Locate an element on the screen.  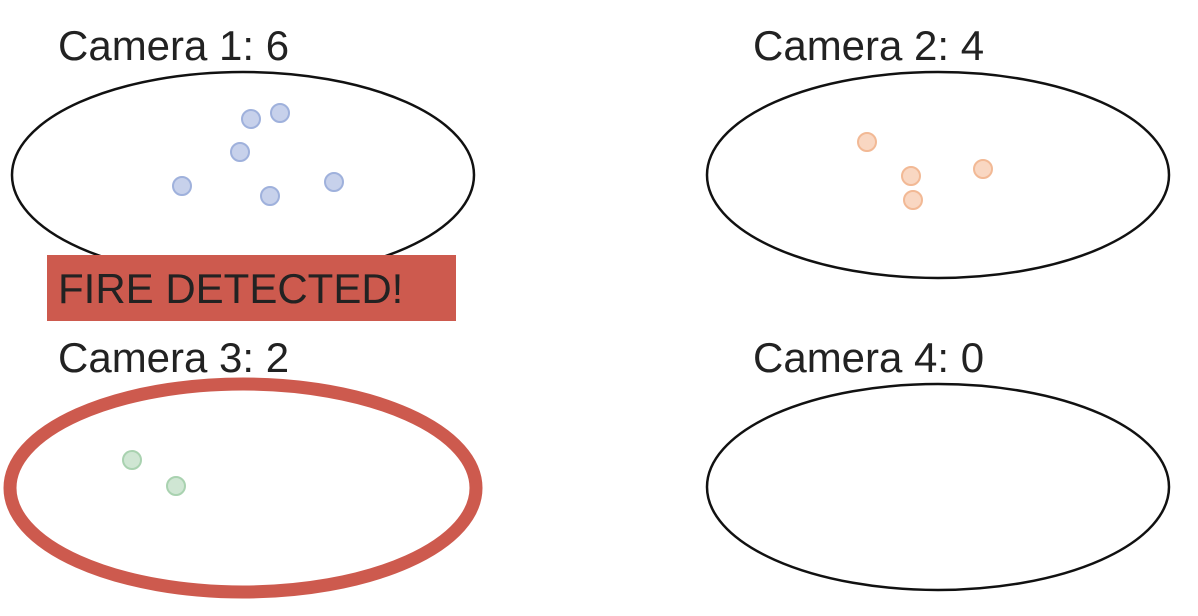
alert: FIRE DETECTED! is located at coordinates (251, 288).